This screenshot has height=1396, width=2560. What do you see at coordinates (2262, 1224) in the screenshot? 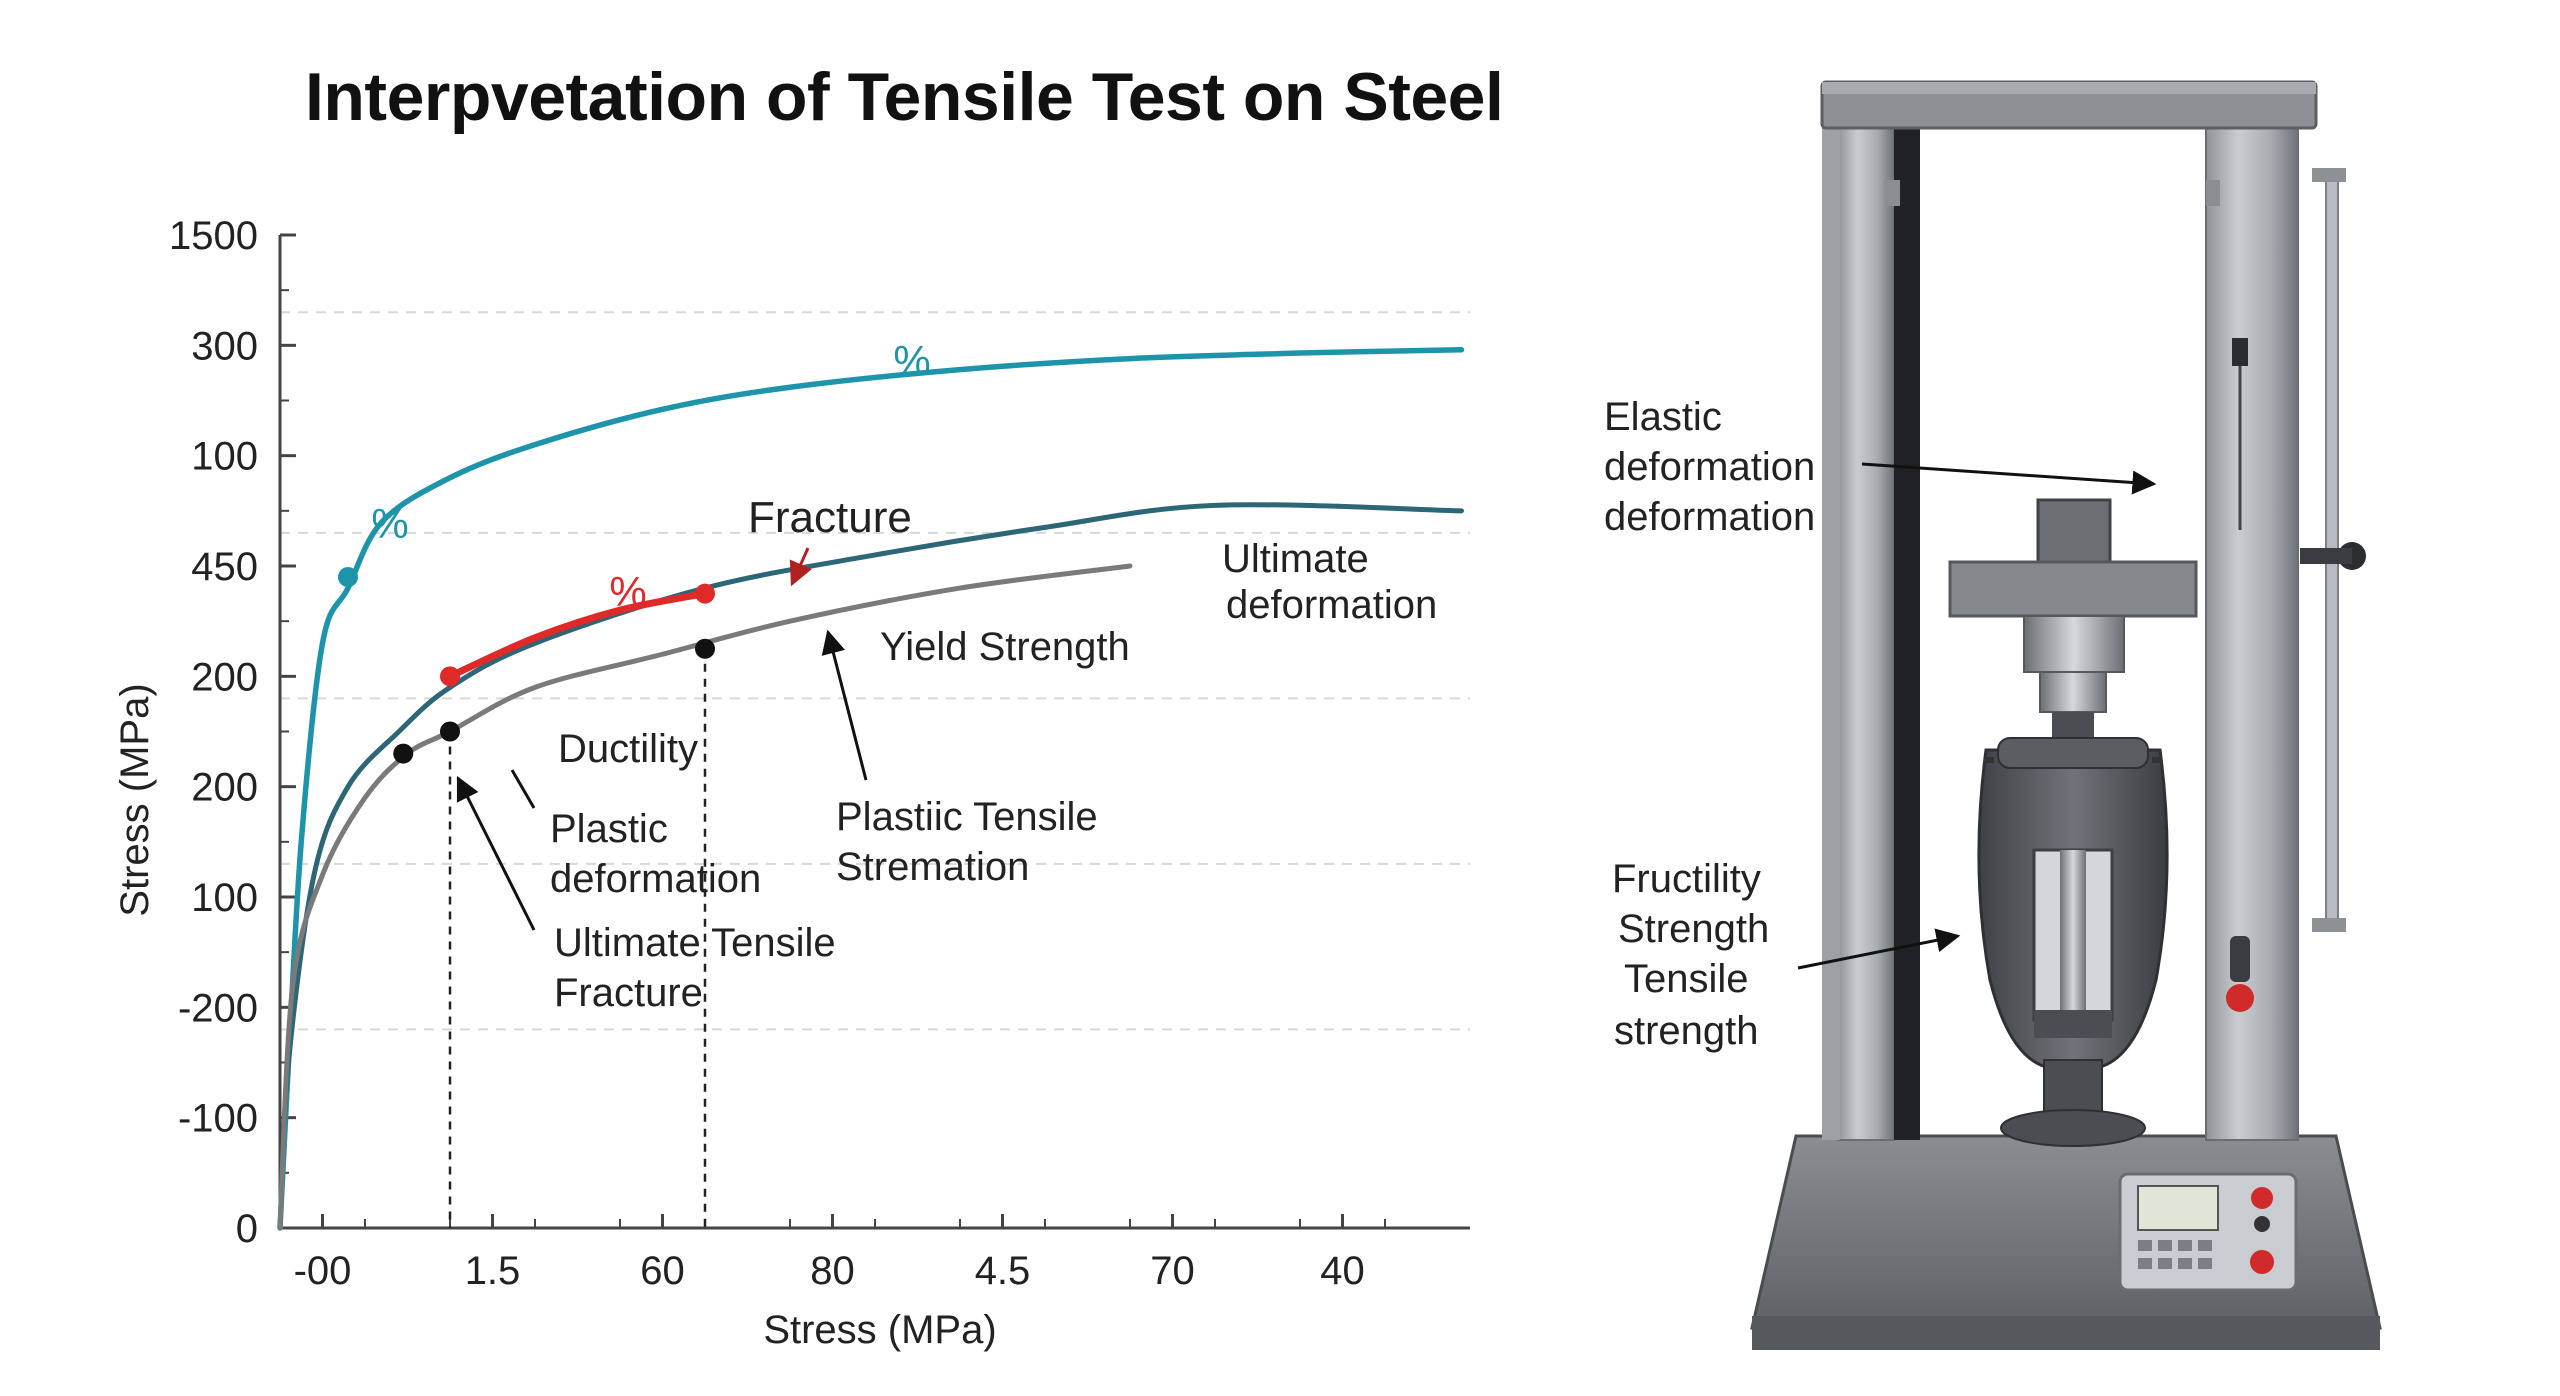
I see `control-knob-icon` at bounding box center [2262, 1224].